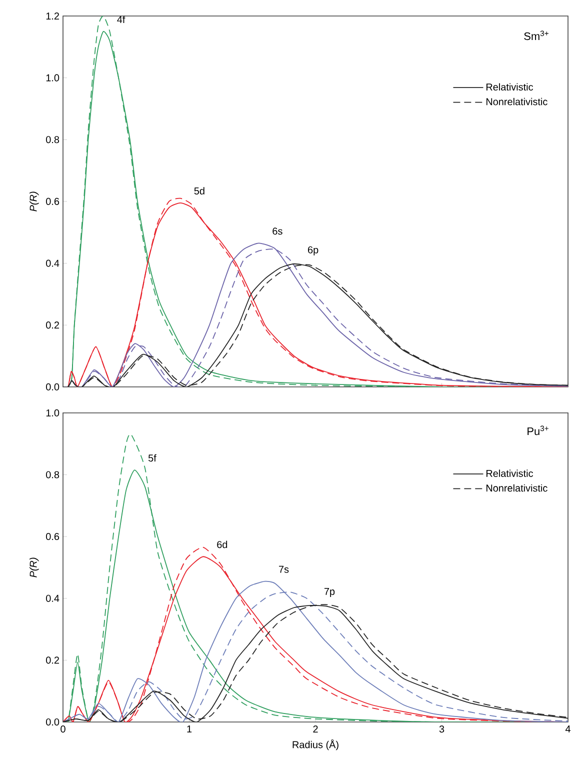 The width and height of the screenshot is (580, 757). I want to click on annotation: 4f, so click(121, 19).